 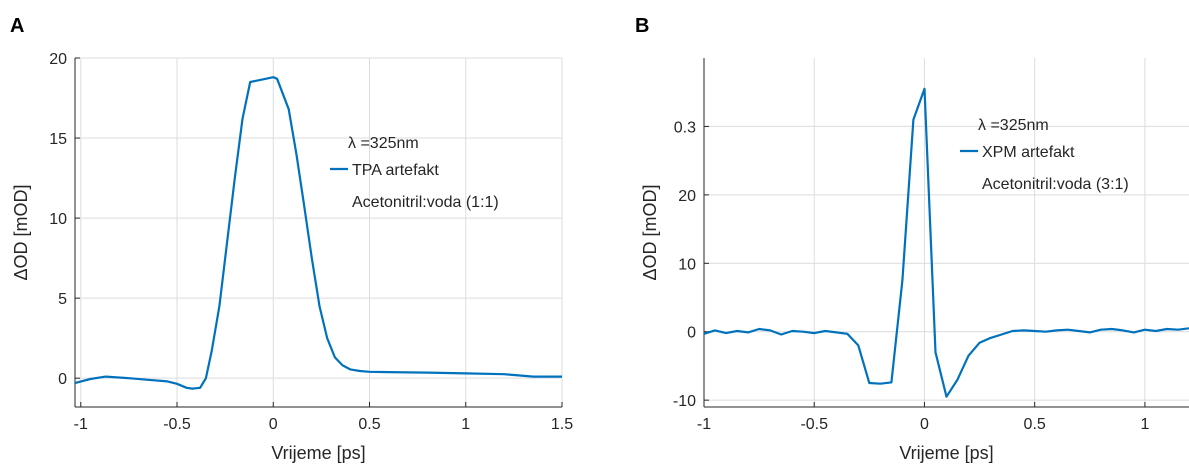 What do you see at coordinates (62, 299) in the screenshot?
I see `y-tick-label: 5` at bounding box center [62, 299].